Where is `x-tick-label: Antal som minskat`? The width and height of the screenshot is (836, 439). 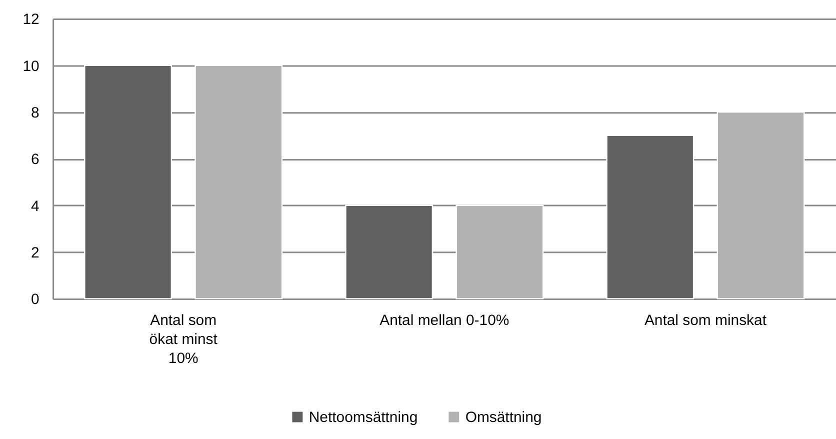 x-tick-label: Antal som minskat is located at coordinates (706, 321).